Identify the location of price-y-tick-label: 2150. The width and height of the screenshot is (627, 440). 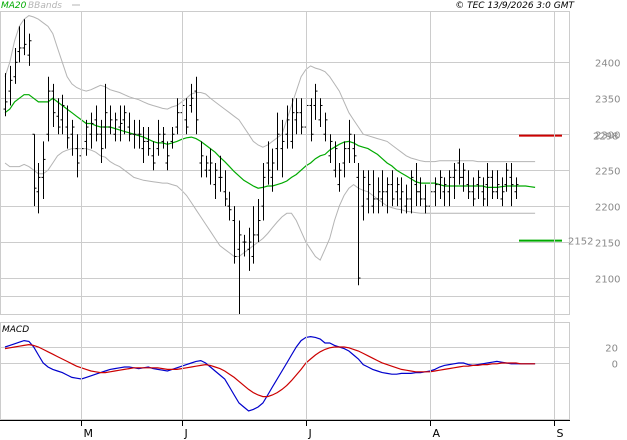
(607, 244).